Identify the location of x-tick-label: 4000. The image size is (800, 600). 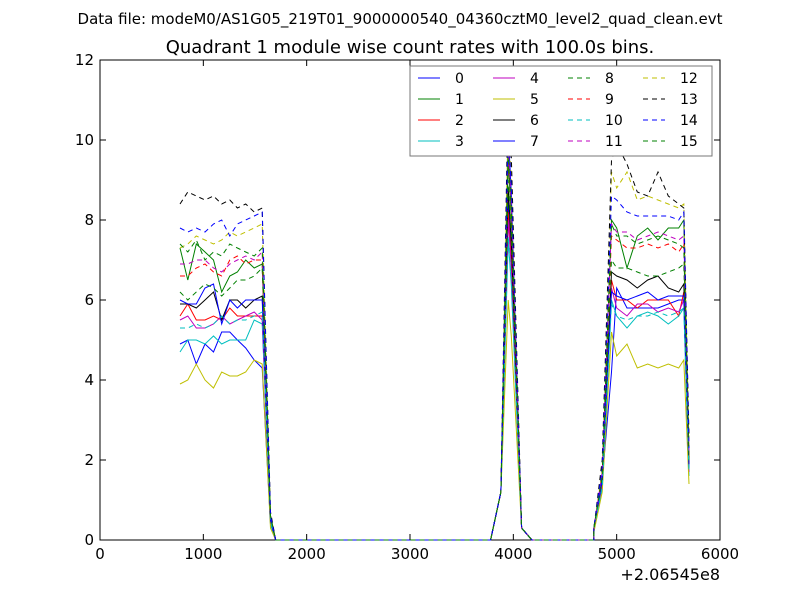
(513, 554).